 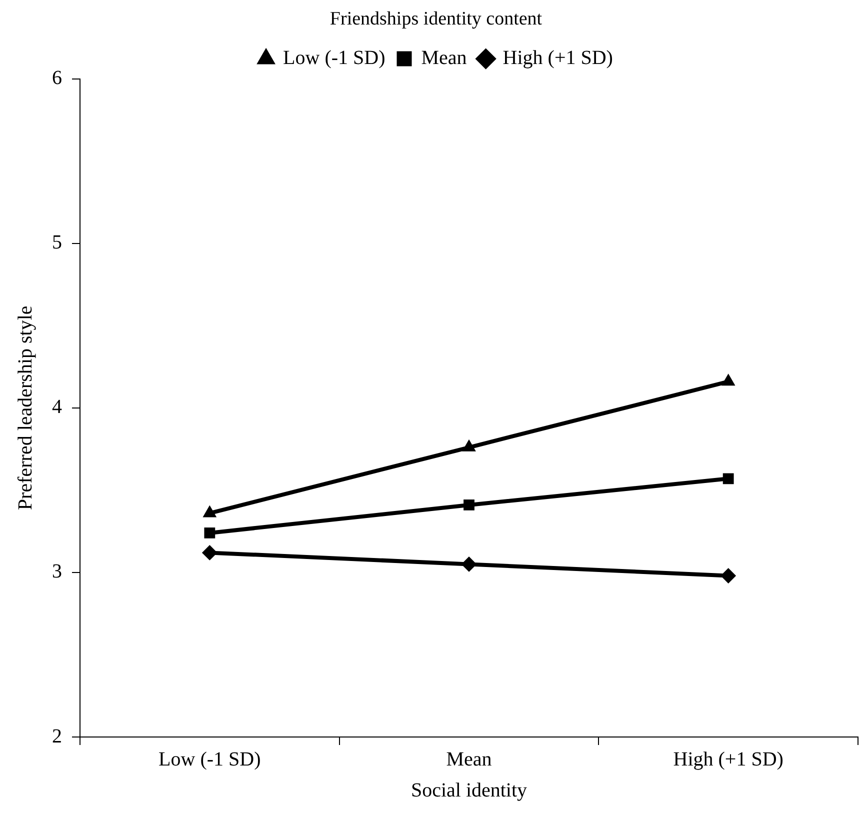 What do you see at coordinates (557, 58) in the screenshot?
I see `legend-label: High (+1 SD)` at bounding box center [557, 58].